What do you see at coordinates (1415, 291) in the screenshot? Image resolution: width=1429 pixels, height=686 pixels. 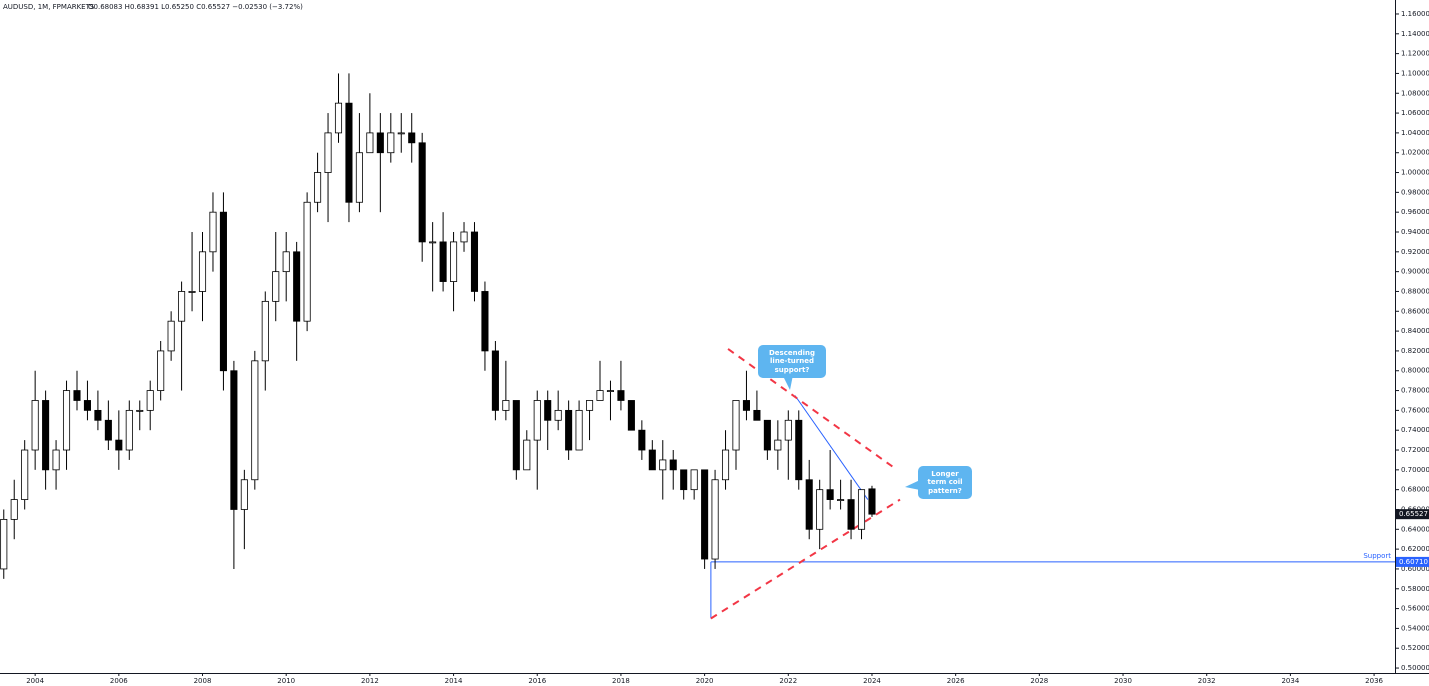 I see `y-tick-label: 0.88000` at bounding box center [1415, 291].